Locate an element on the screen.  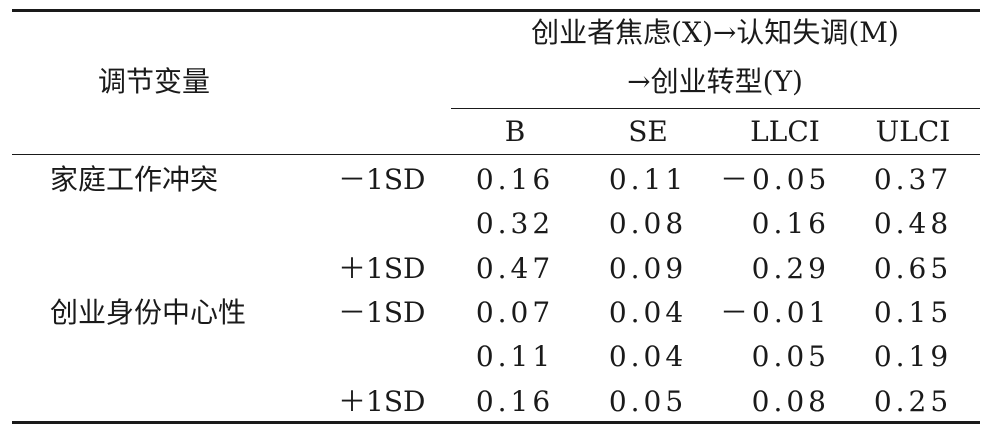
llci-cell: －0.05 is located at coordinates (775, 179).